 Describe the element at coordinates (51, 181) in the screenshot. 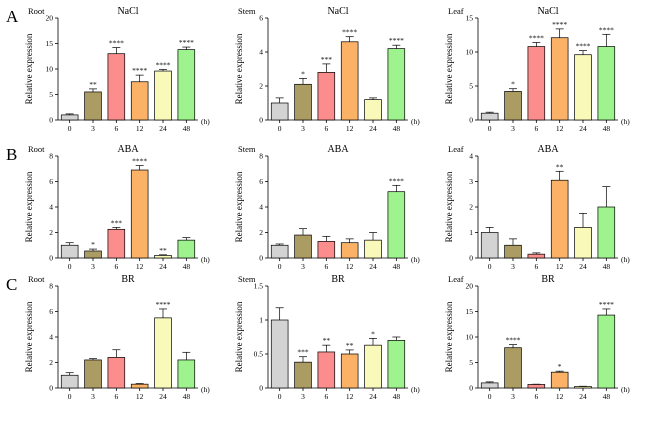

I see `y-tick-label: 6` at that location.